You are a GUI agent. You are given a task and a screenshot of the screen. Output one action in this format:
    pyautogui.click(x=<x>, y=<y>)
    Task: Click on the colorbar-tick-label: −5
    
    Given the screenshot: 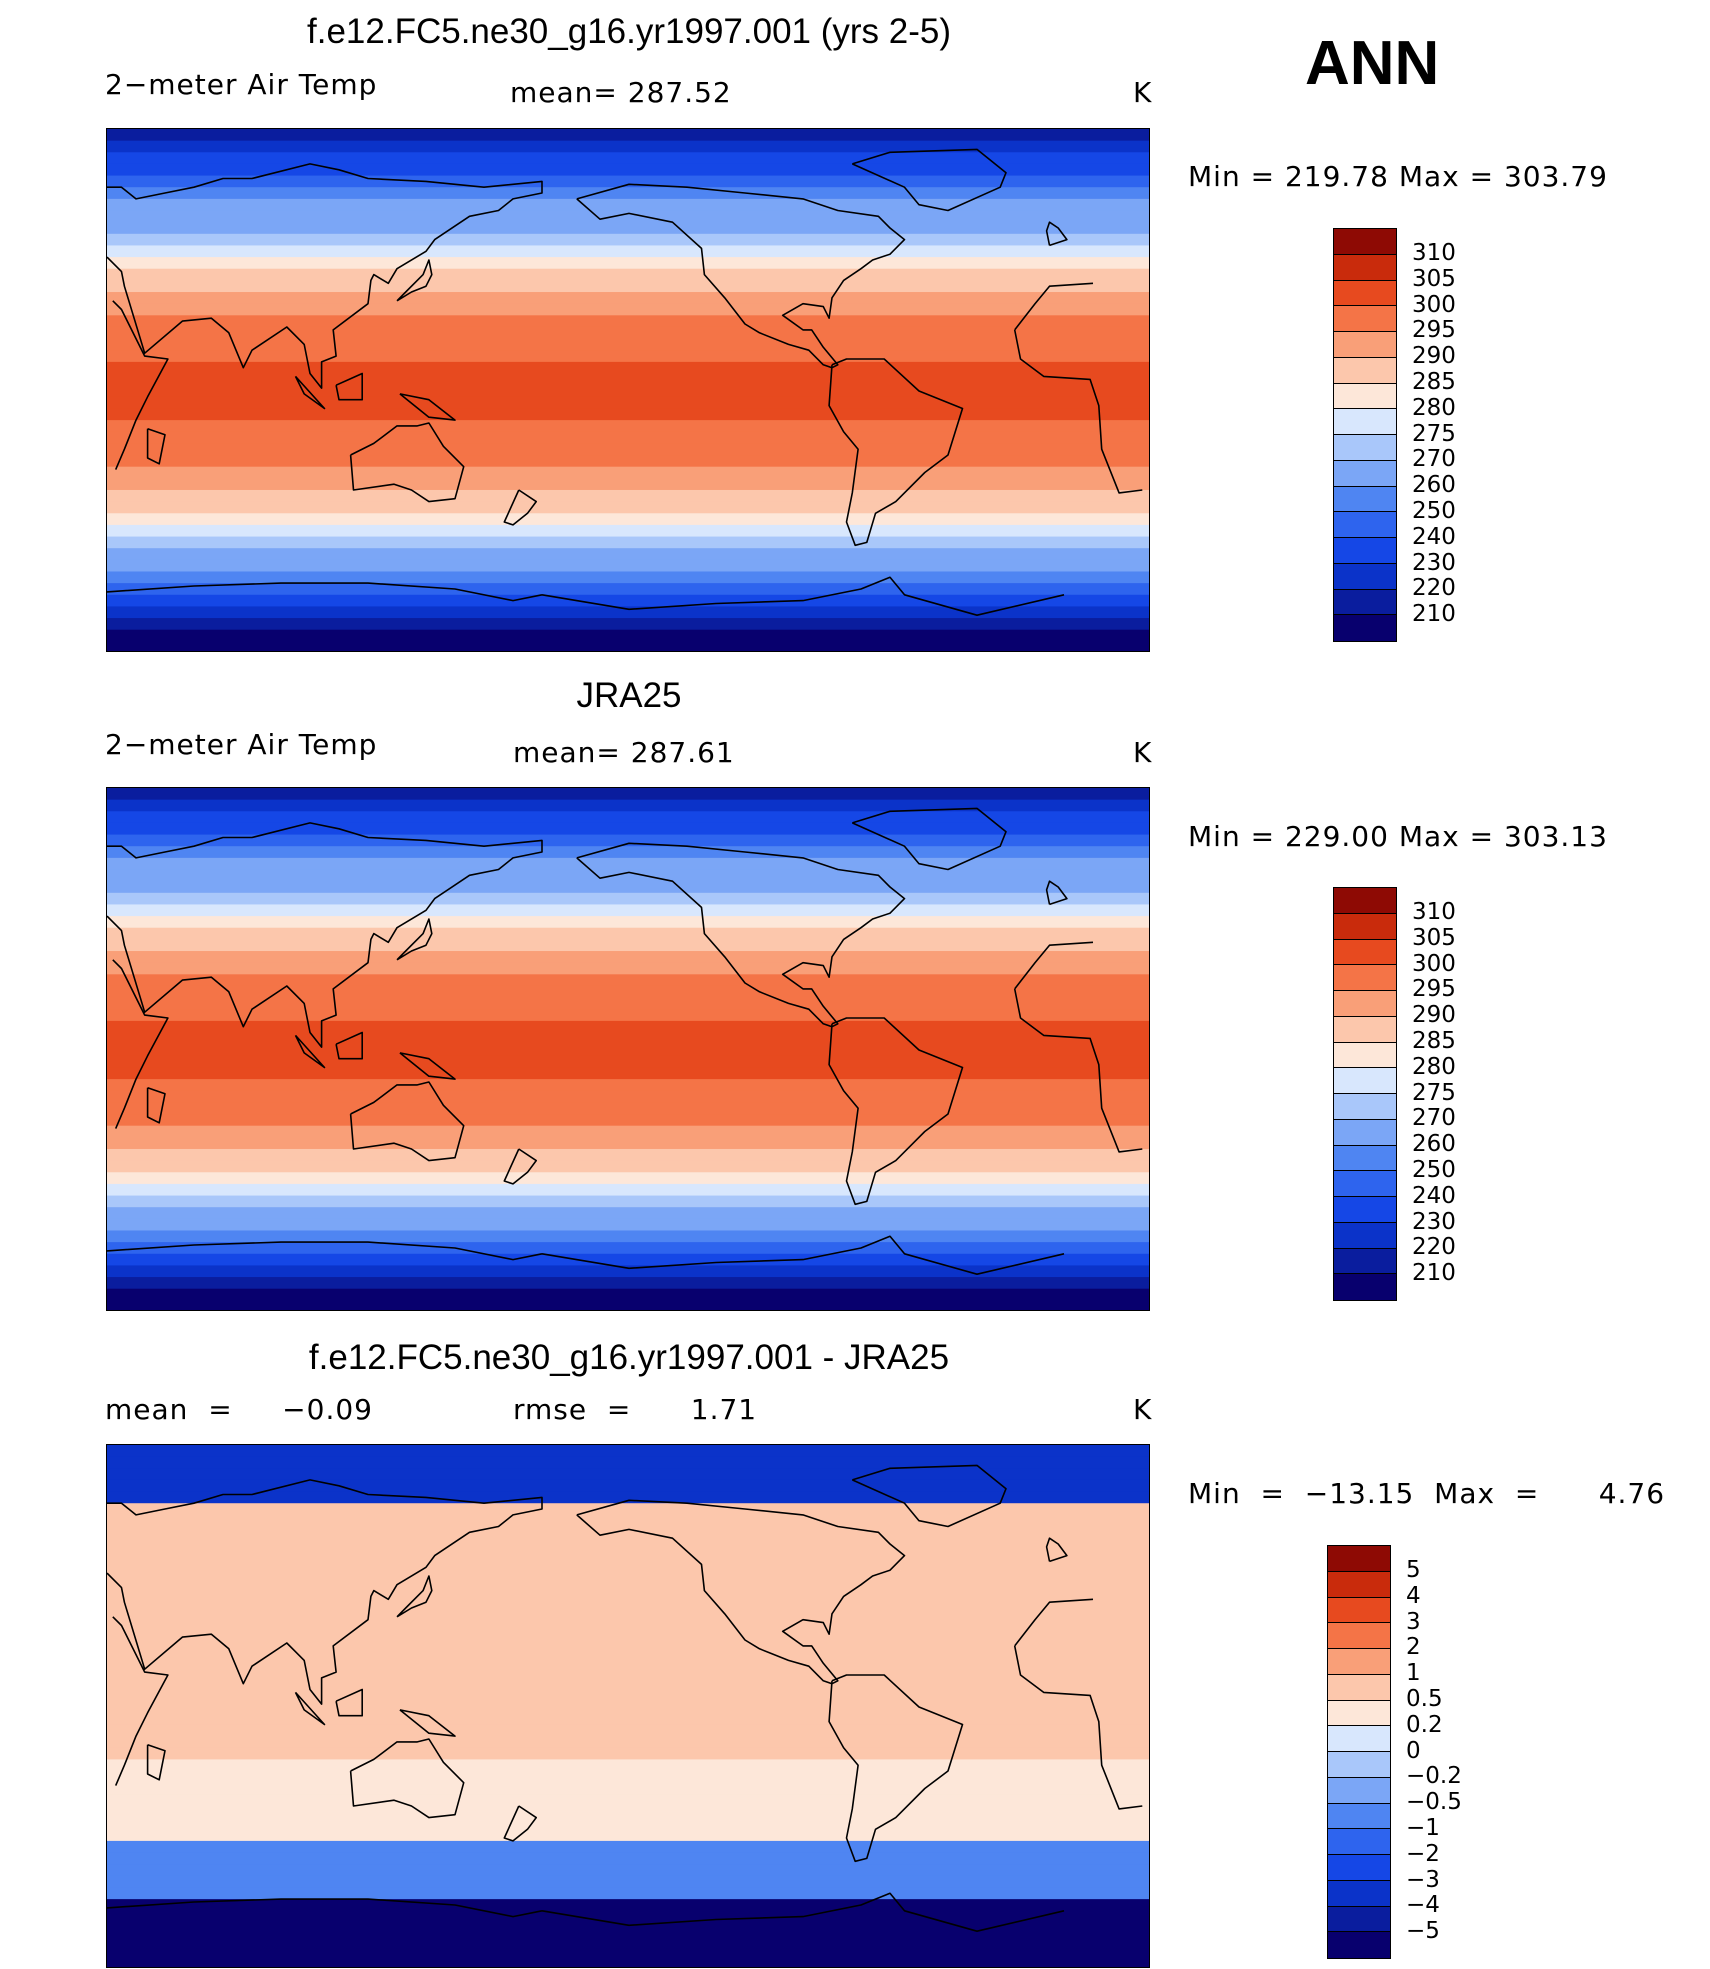 What is the action you would take?
    pyautogui.click(x=1423, y=1931)
    